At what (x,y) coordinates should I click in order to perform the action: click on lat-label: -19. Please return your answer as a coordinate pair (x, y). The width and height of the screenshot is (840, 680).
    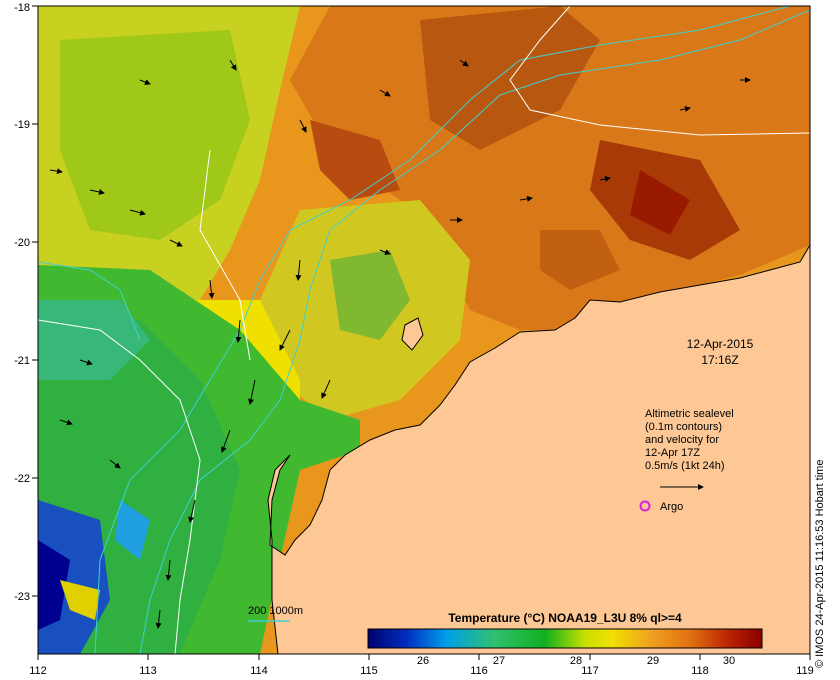
    Looking at the image, I should click on (22, 125).